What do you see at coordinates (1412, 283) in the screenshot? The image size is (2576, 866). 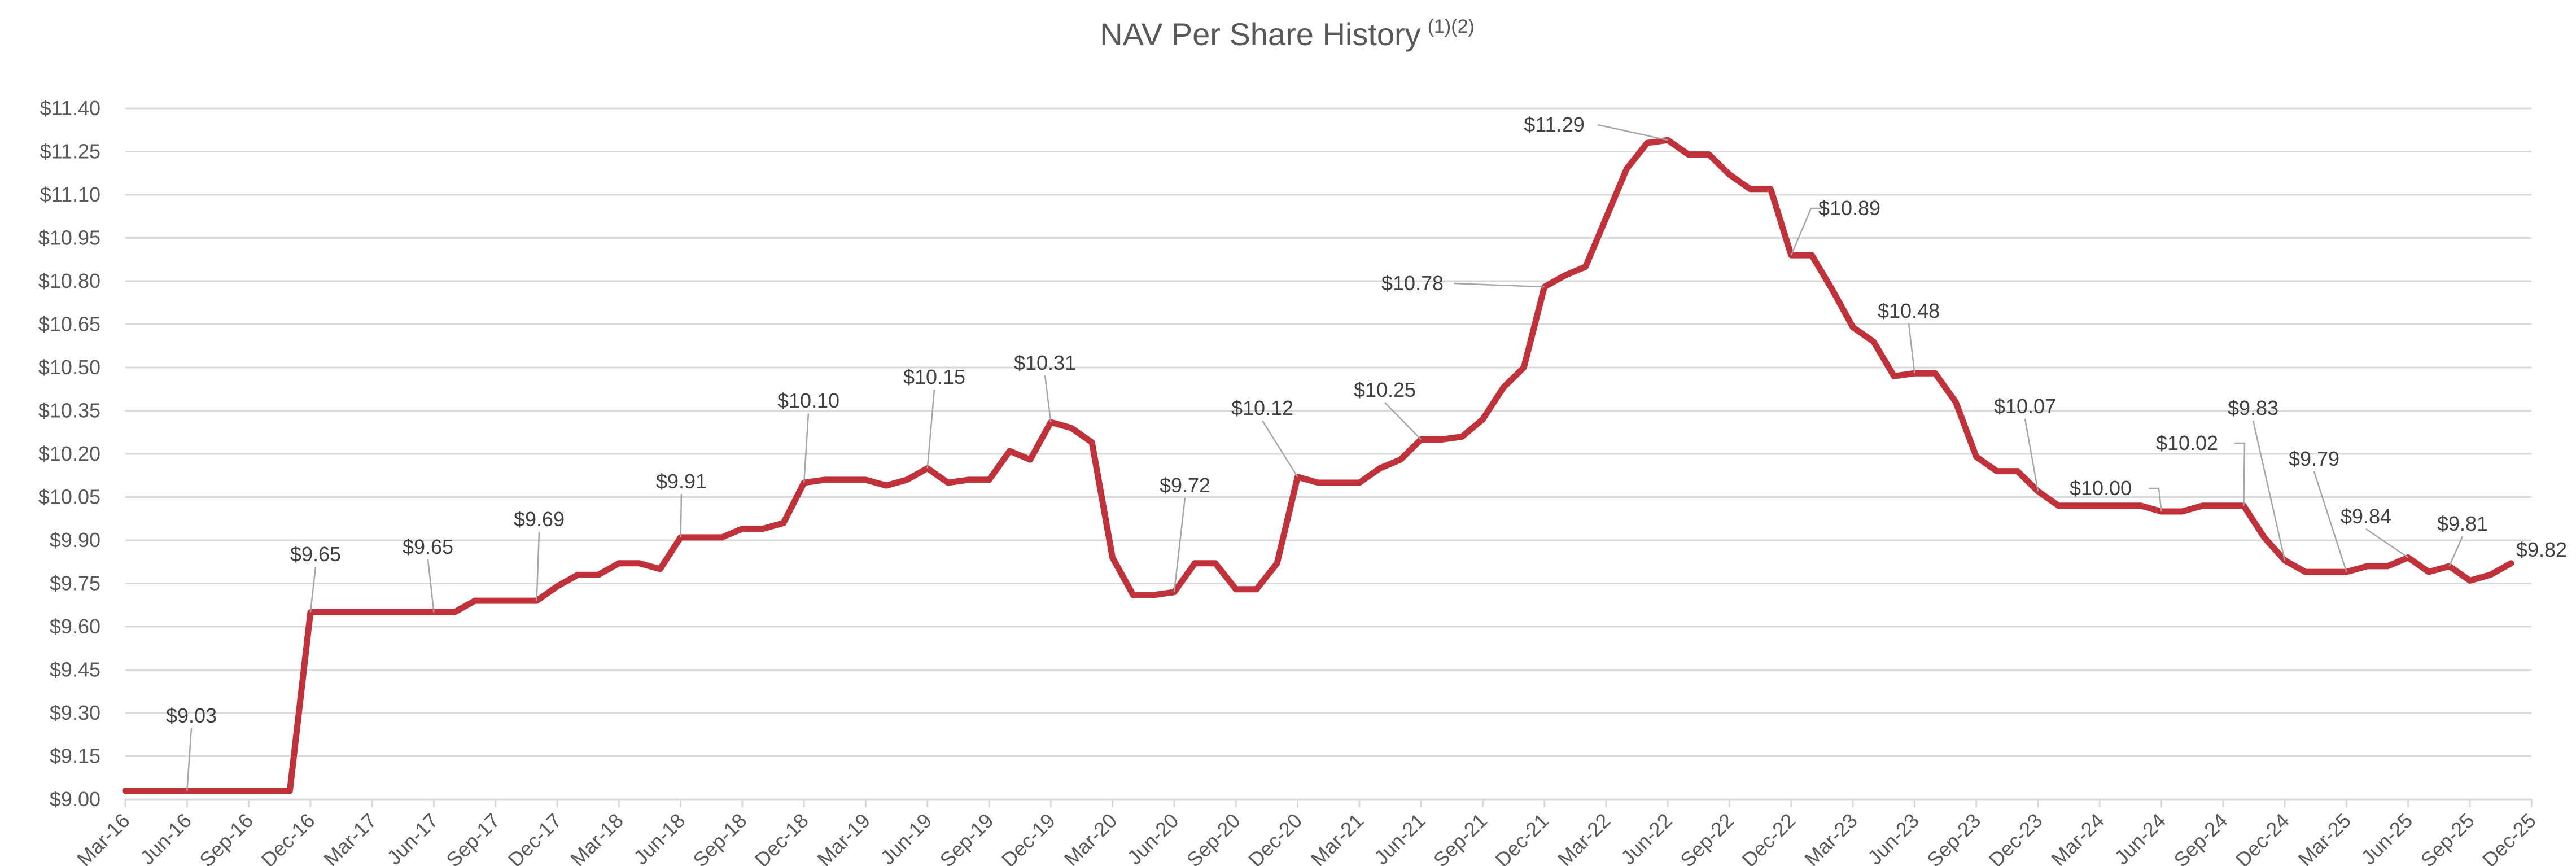 I see `data-label: $10.78` at bounding box center [1412, 283].